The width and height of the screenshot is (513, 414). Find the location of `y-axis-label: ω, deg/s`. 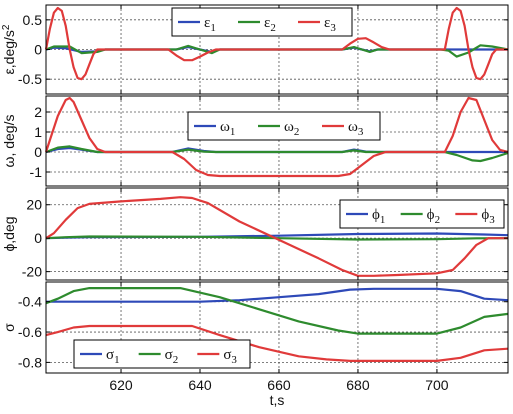

y-axis-label: ω, deg/s is located at coordinates (9, 141).